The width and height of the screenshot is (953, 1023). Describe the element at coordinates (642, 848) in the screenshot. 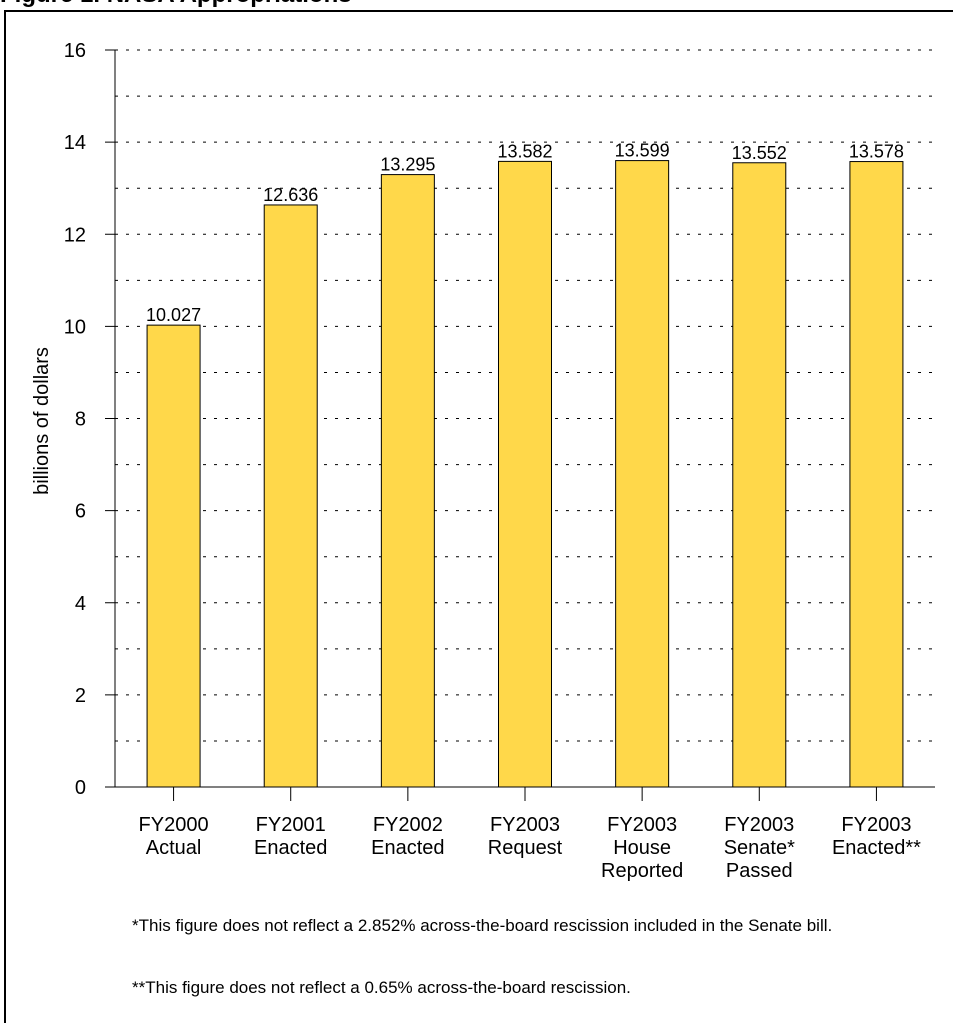

I see `x-tick-label: FY2003 House Reported` at that location.